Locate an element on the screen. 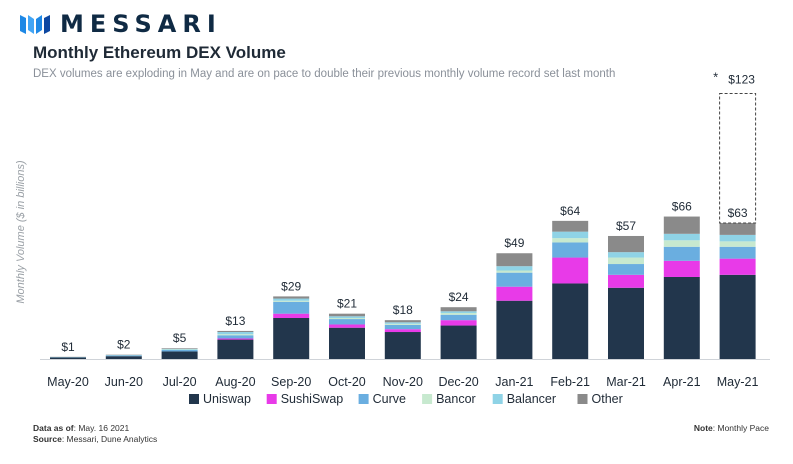  y-axis-label: Monthly Volume ($ in billions) is located at coordinates (21, 232).